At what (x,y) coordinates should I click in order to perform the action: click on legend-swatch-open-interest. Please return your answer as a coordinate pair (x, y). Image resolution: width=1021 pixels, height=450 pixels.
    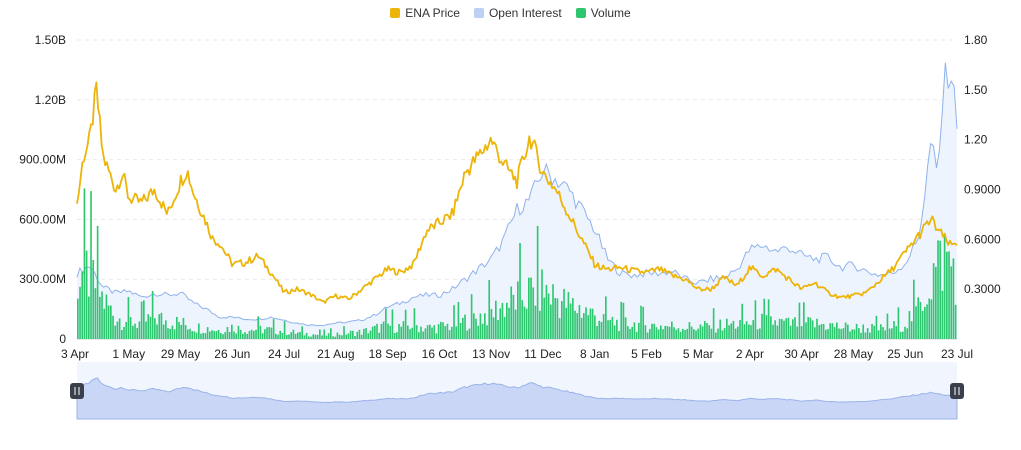
    Looking at the image, I should click on (478, 13).